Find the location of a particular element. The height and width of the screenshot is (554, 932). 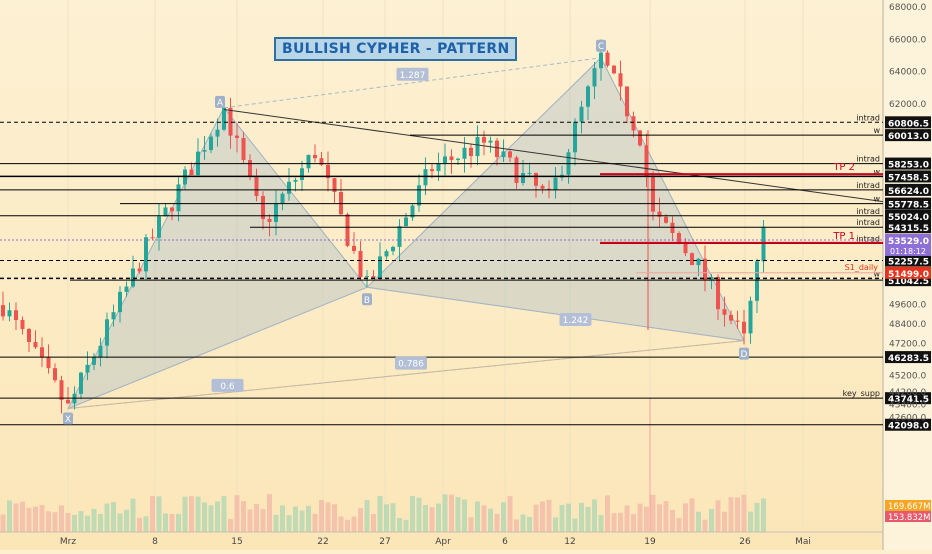

x-tick-label: Mai is located at coordinates (803, 542).